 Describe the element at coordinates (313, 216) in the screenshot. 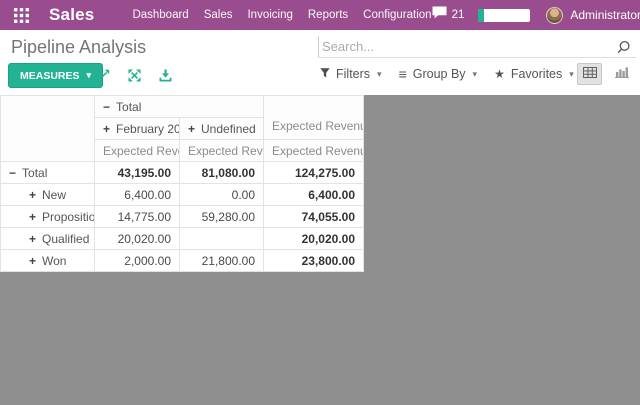

I see `pivot-cell: 74,055.00` at that location.